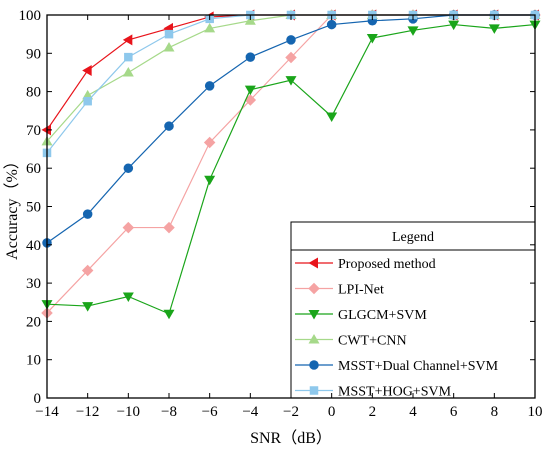 The width and height of the screenshot is (550, 451). I want to click on legend-label: Proposed method, so click(387, 264).